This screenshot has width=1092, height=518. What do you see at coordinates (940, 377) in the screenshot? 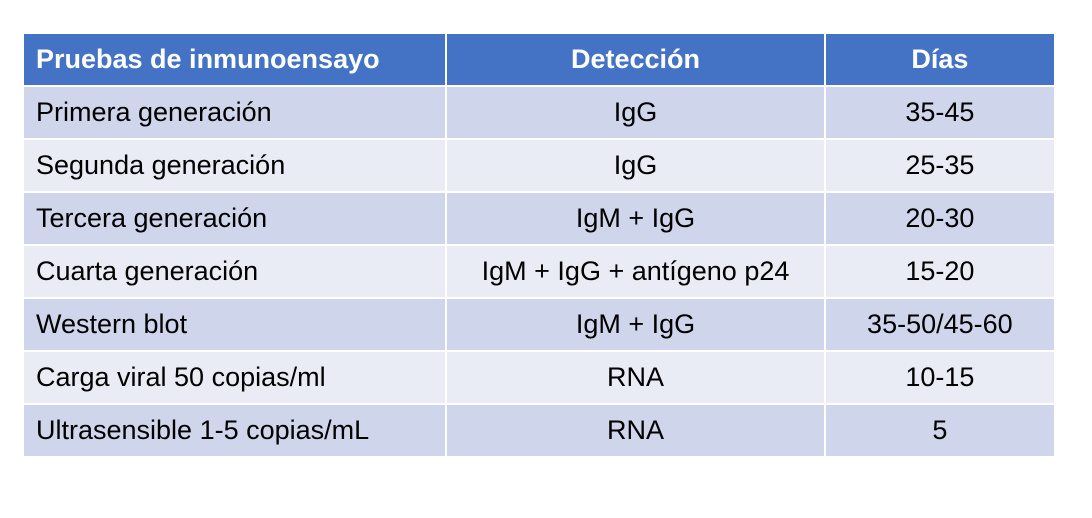
I see `table-cell: 10-15` at bounding box center [940, 377].